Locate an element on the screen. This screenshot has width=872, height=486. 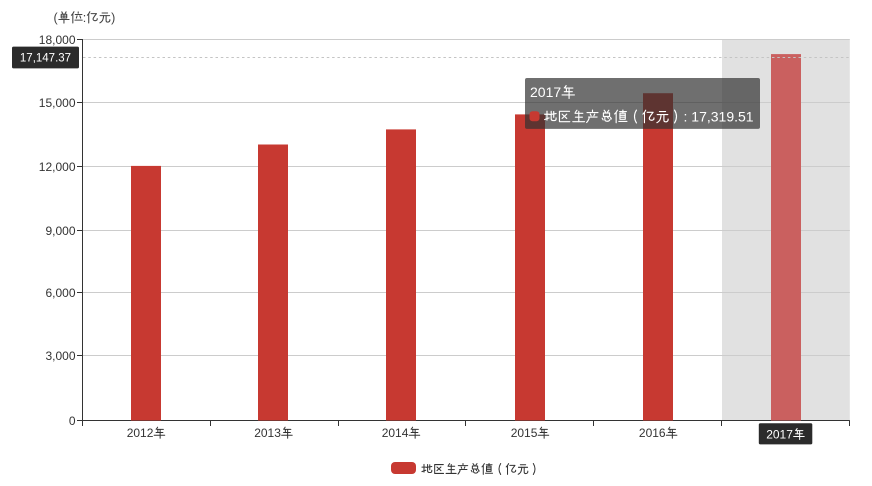
svg-text: 9,000 is located at coordinates (60, 231).